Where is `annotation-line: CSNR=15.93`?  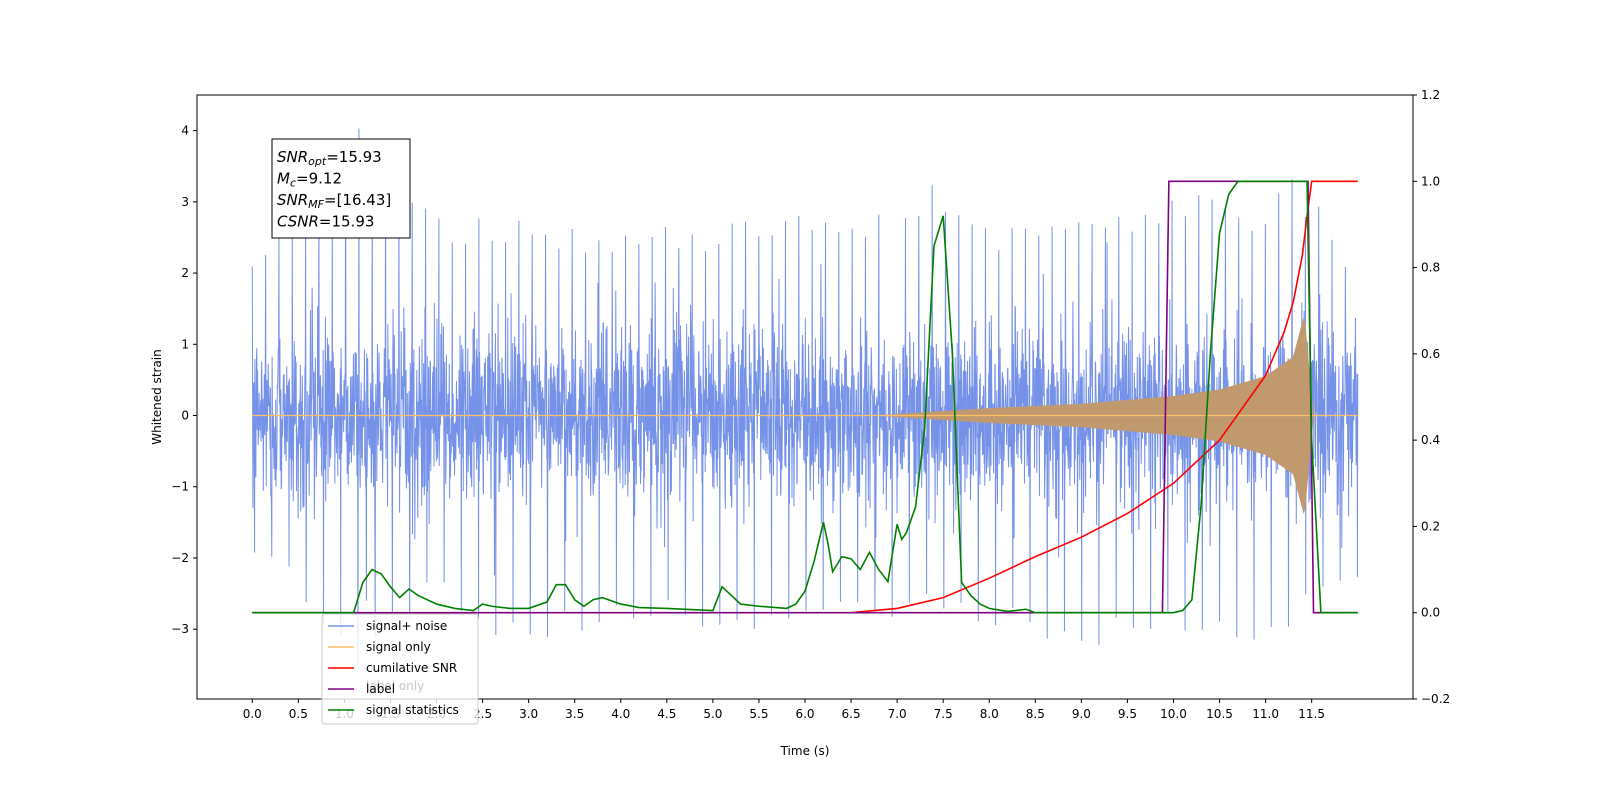 annotation-line: CSNR=15.93 is located at coordinates (325, 222).